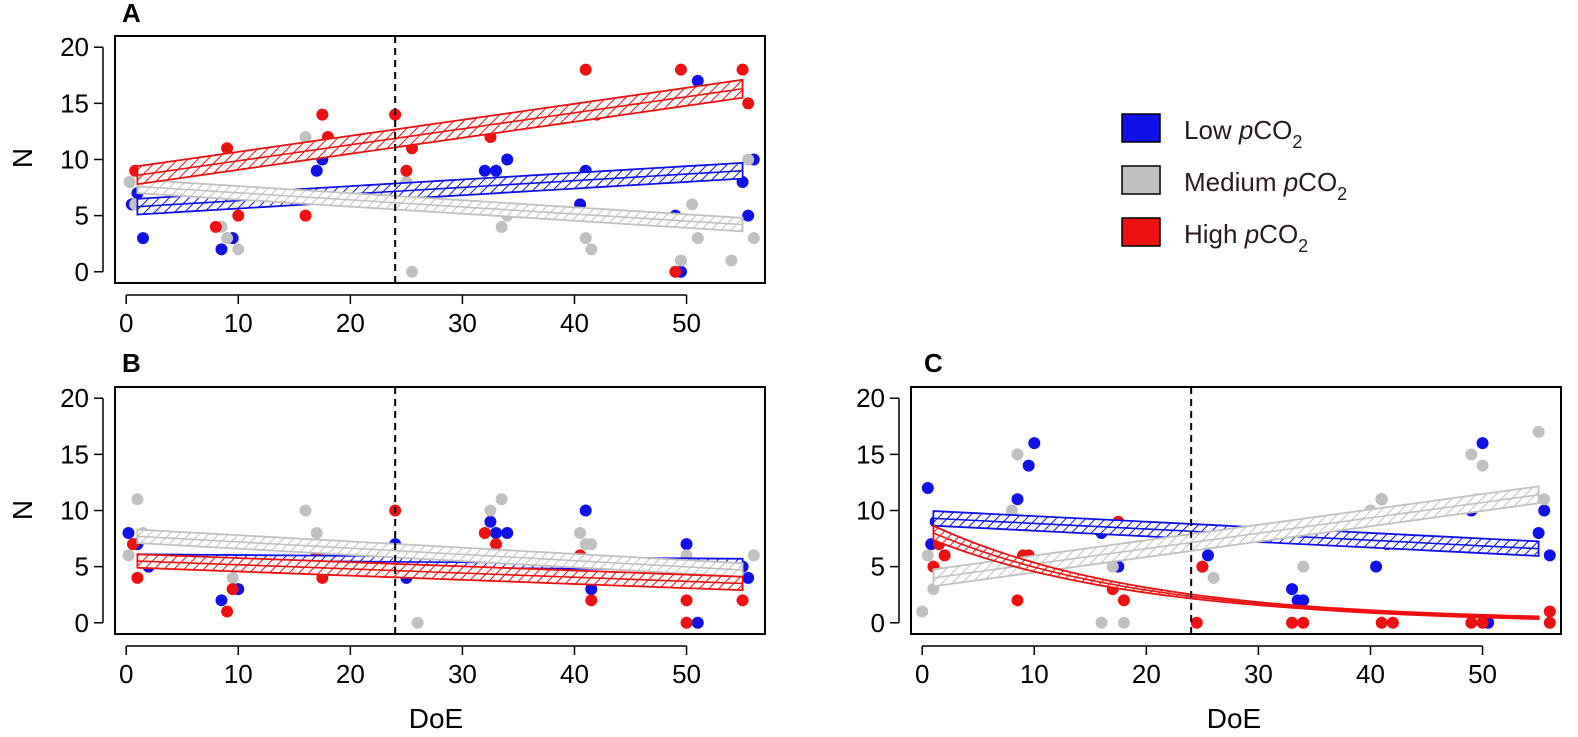 Image resolution: width=1578 pixels, height=737 pixels. I want to click on panel-b-y-tick-label: 10, so click(74, 511).